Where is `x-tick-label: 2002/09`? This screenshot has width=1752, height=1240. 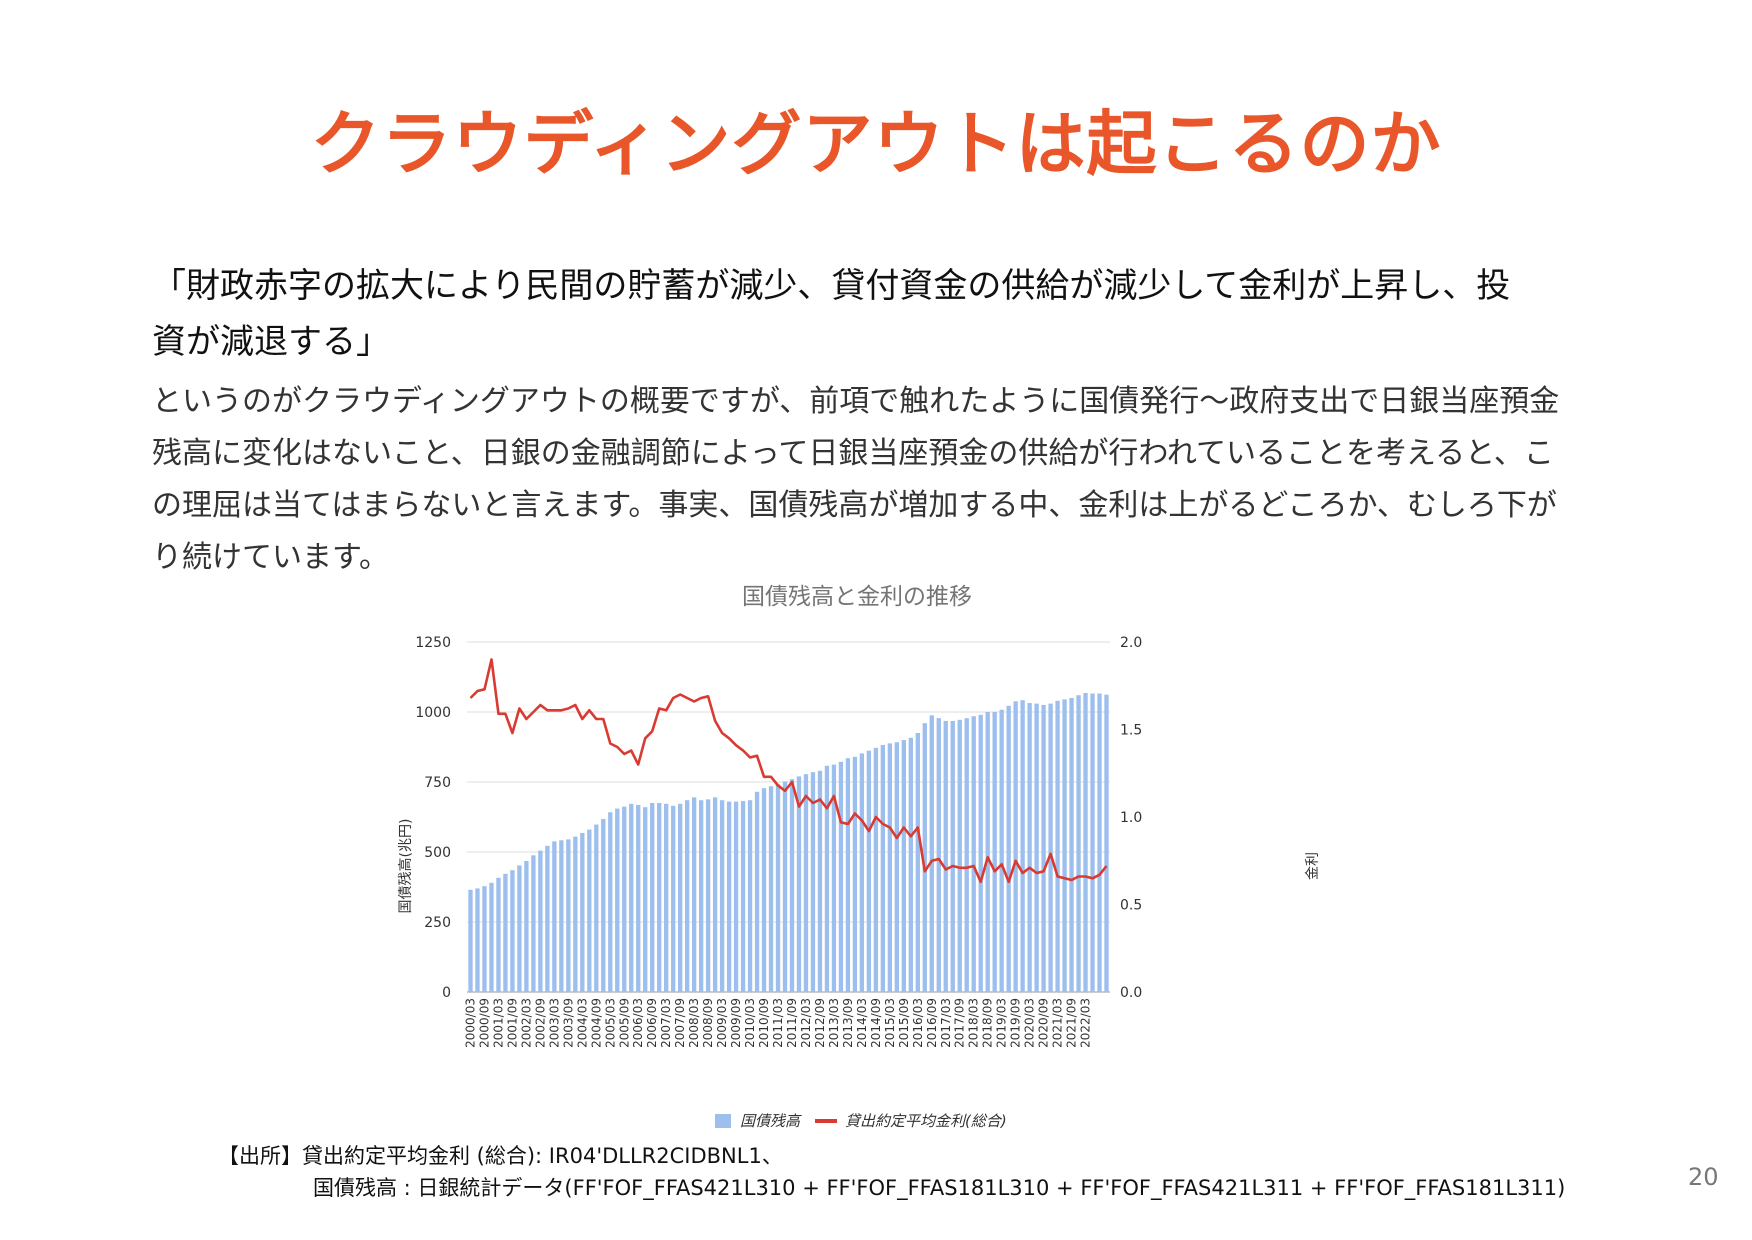
x-tick-label: 2002/09 is located at coordinates (540, 1023).